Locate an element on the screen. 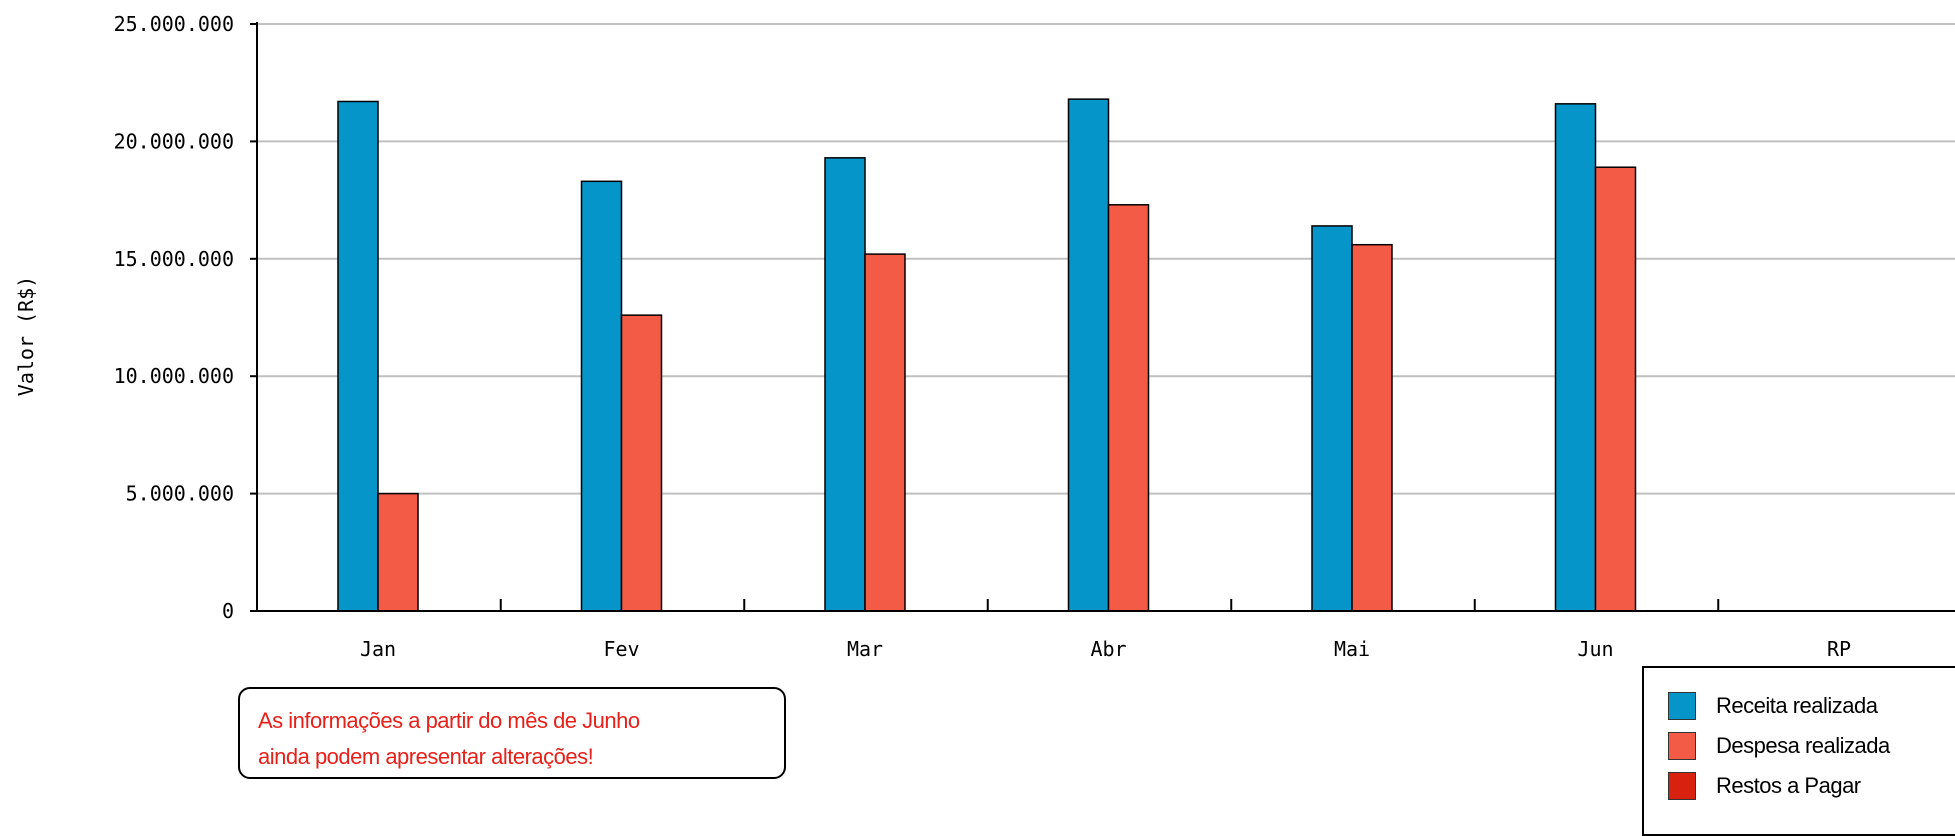 The image size is (1955, 836). y-axis-title: Valor (R$) is located at coordinates (26, 336).